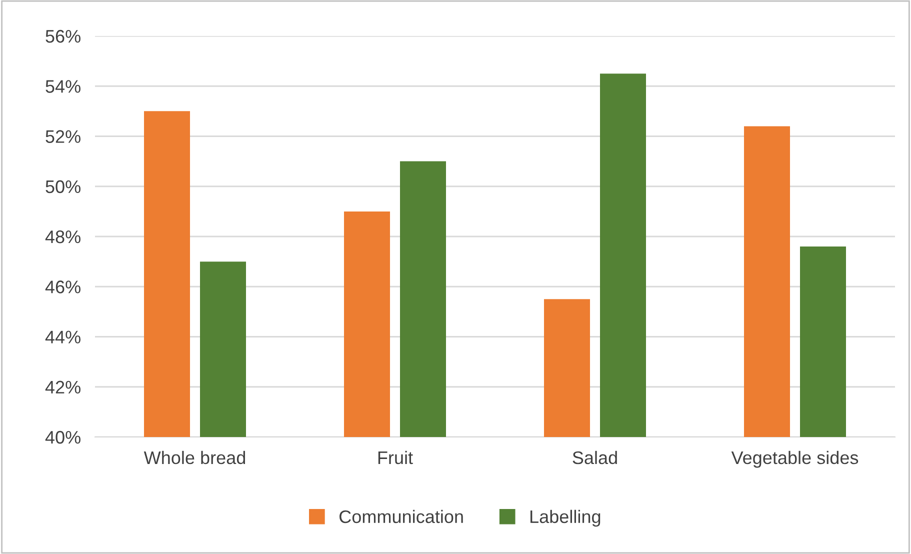 The image size is (911, 554). Describe the element at coordinates (63, 187) in the screenshot. I see `y-tick-label: 50%` at that location.